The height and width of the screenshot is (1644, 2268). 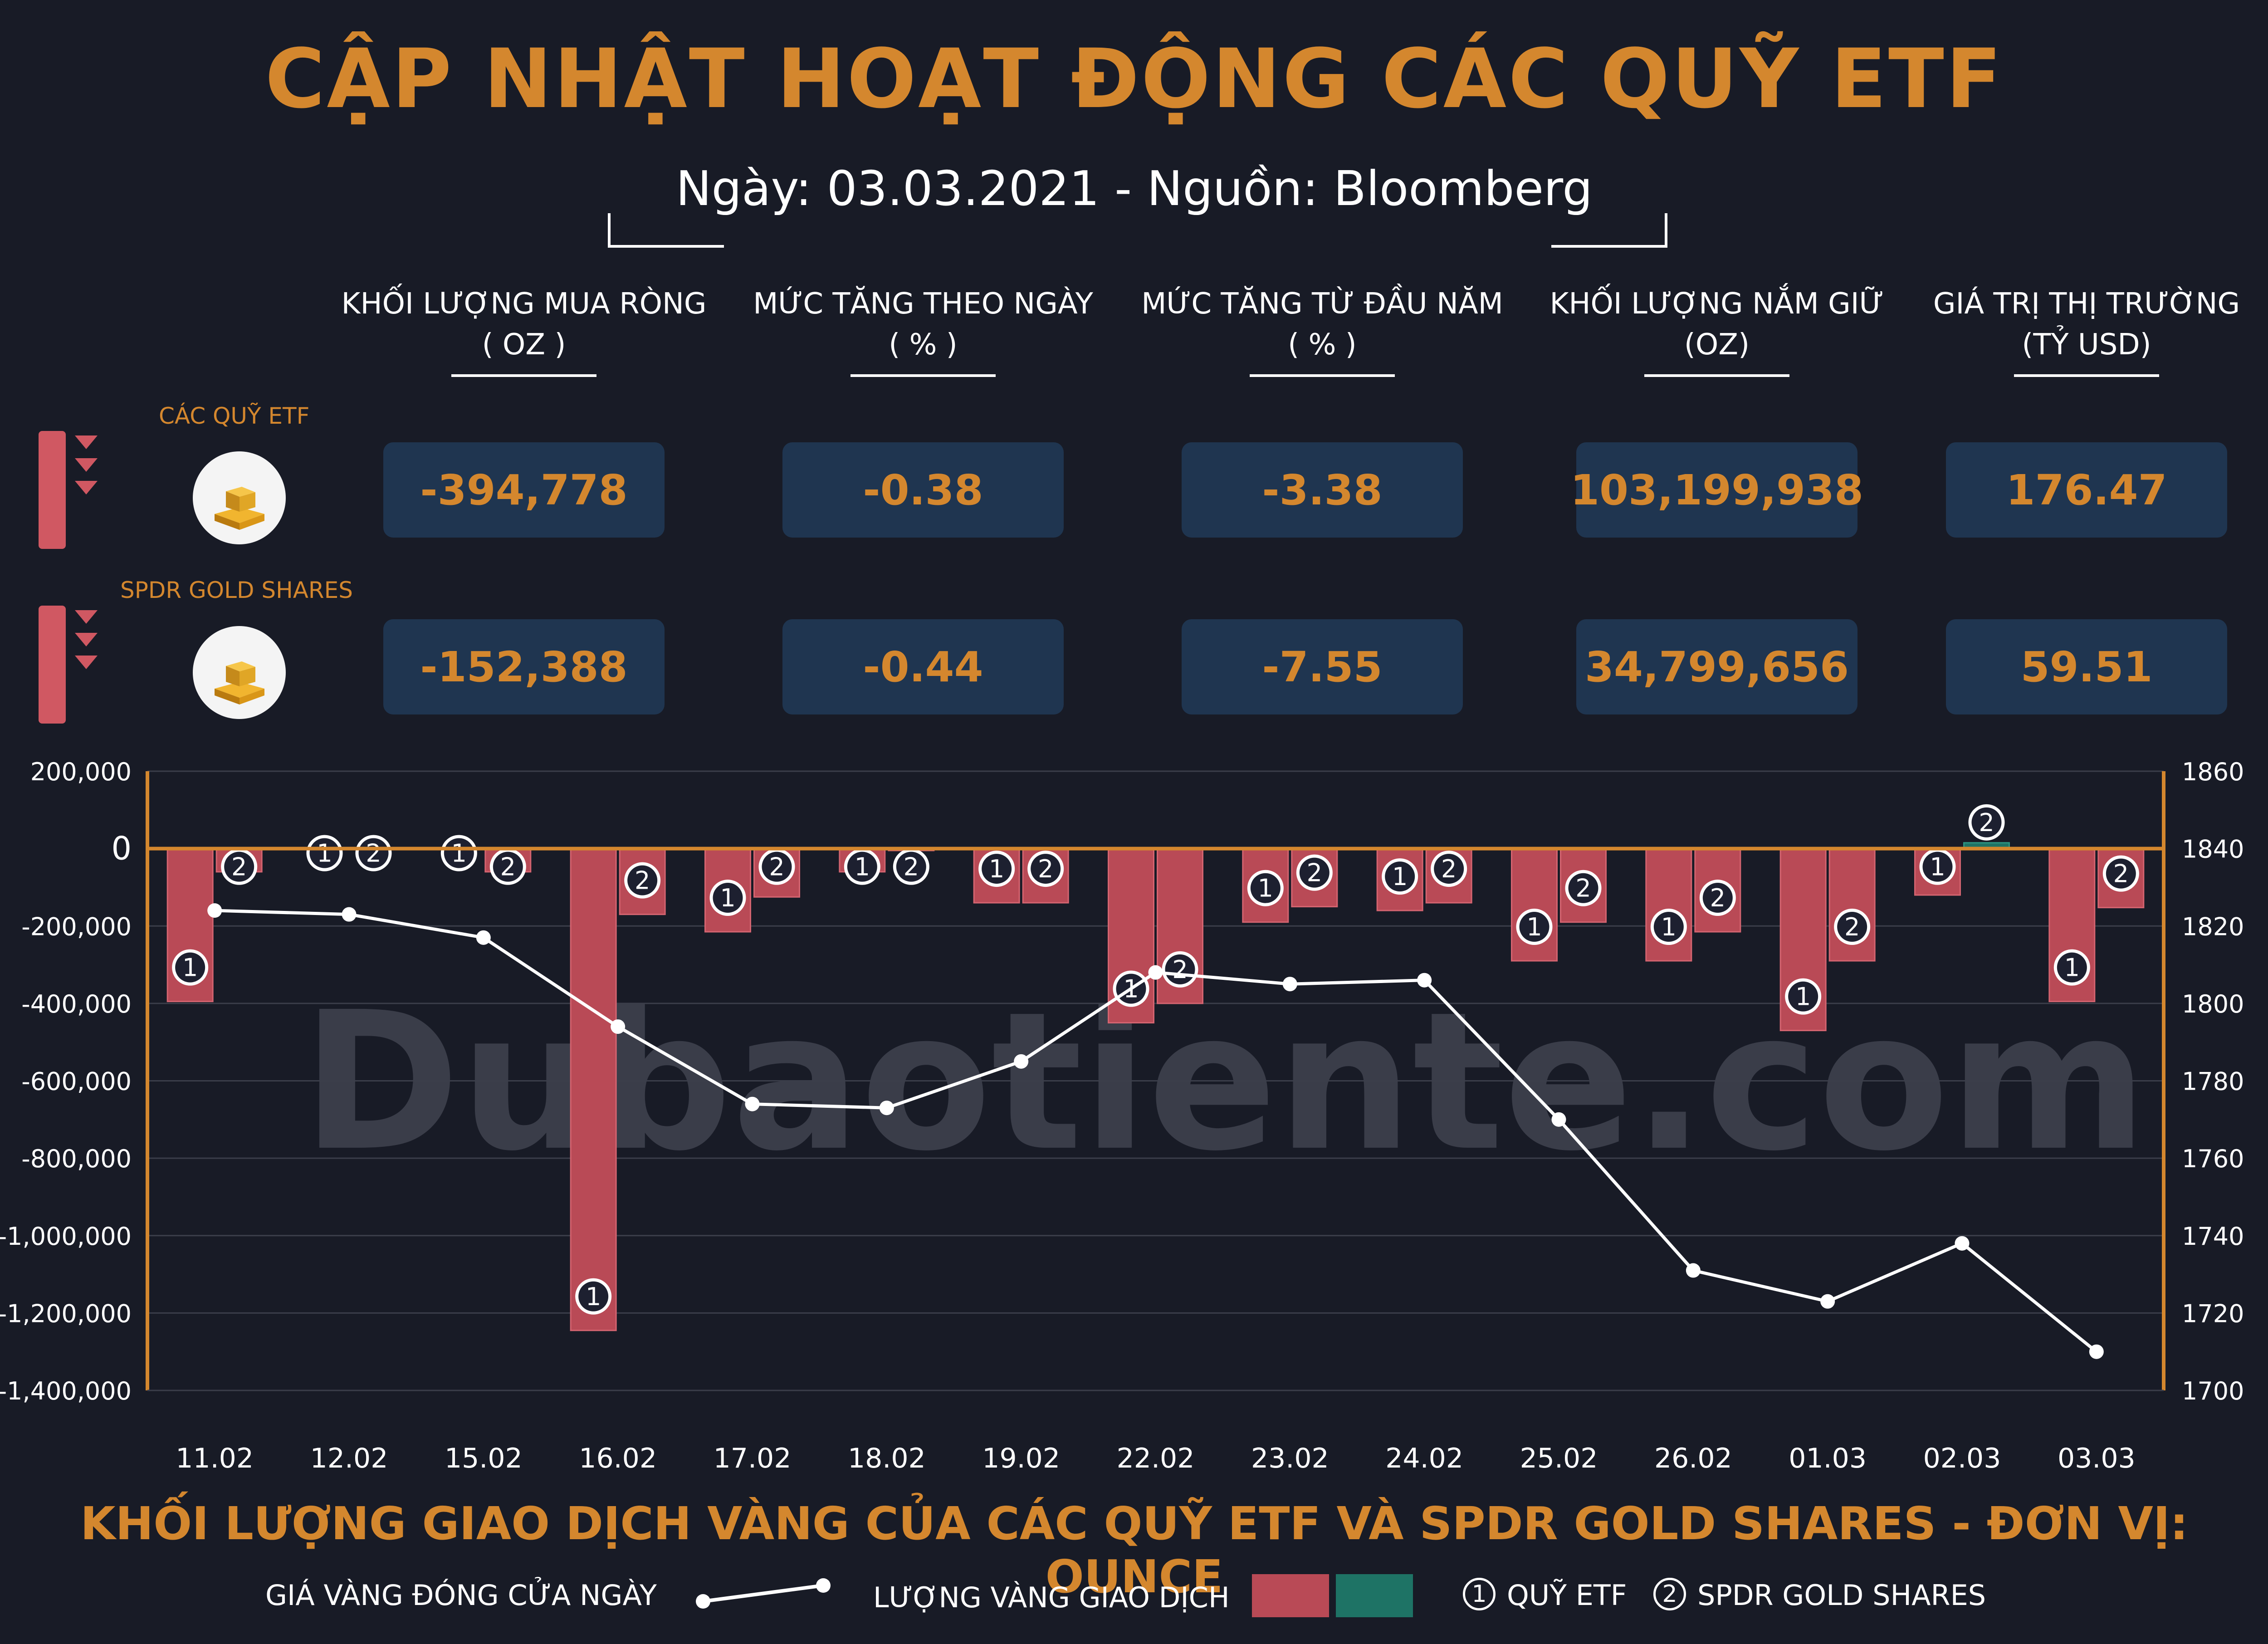 I want to click on legend-line-label: GIÁ VÀNG ĐÓNG CỬA NGÀY, so click(x=461, y=1595).